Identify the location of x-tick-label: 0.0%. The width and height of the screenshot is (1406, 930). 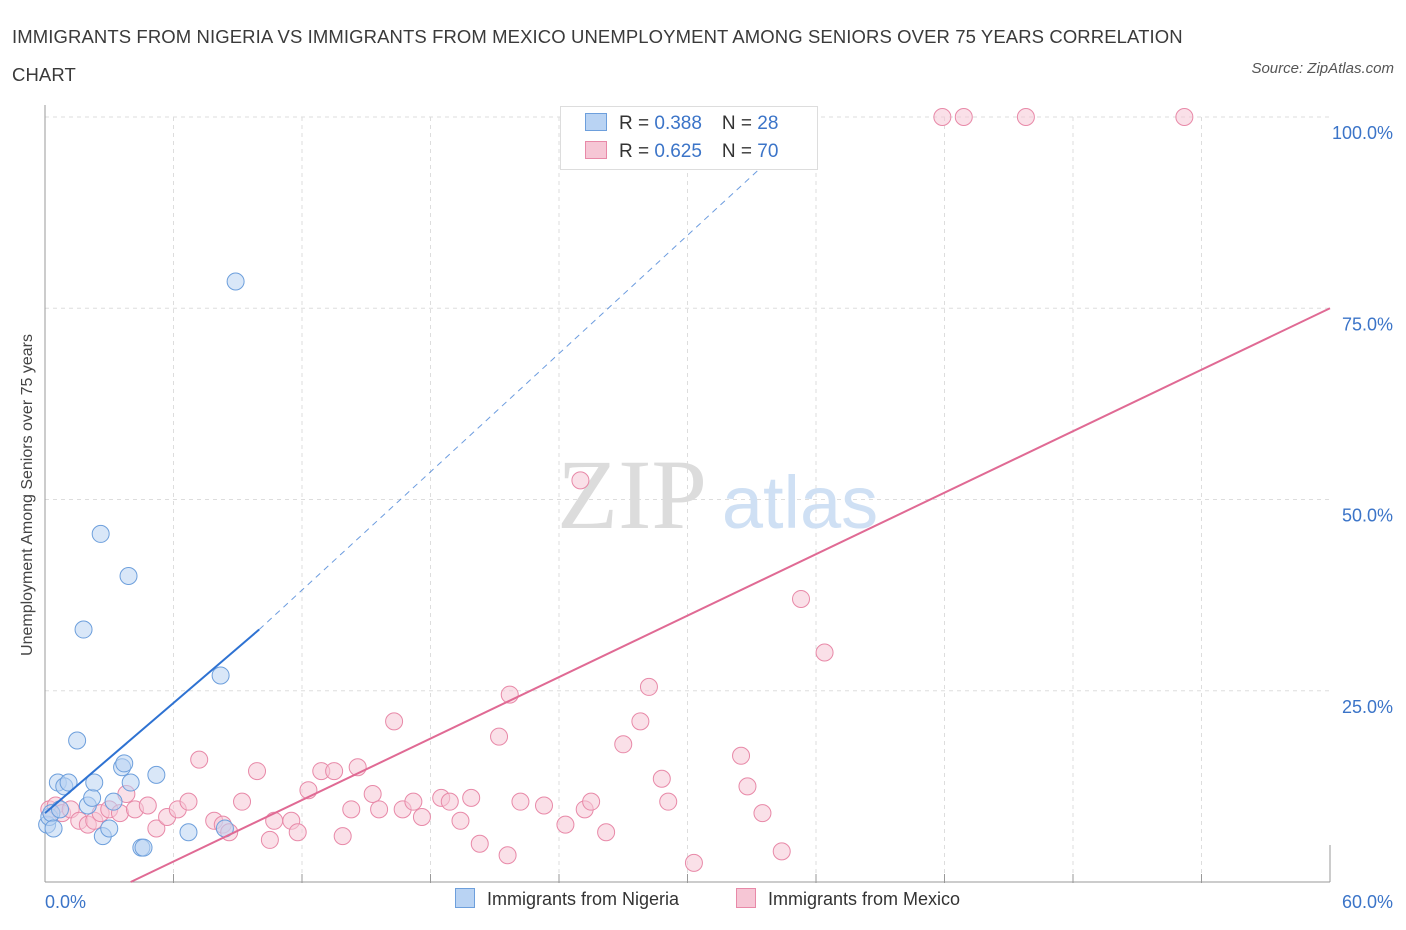
(65, 902).